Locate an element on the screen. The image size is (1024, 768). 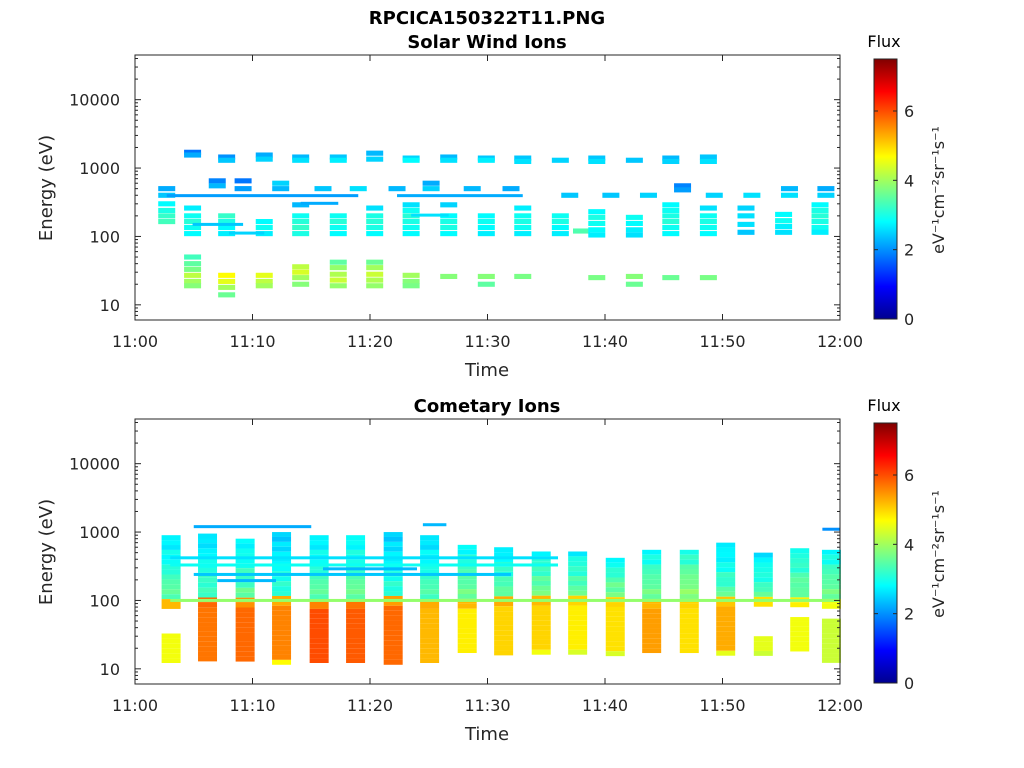
colorbar-tick-label: 6 is located at coordinates (909, 111).